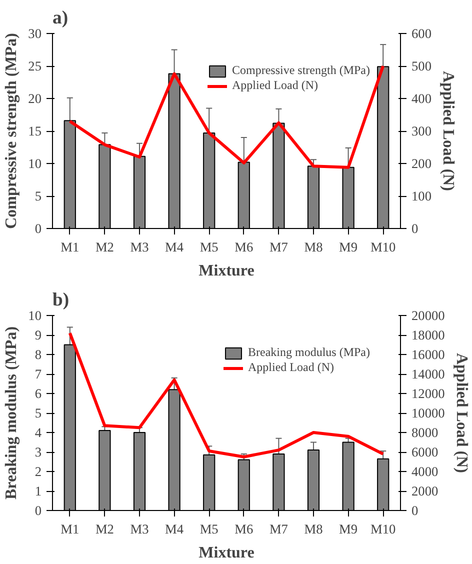 The width and height of the screenshot is (472, 564). What do you see at coordinates (422, 66) in the screenshot?
I see `y2-tick-label: 500` at bounding box center [422, 66].